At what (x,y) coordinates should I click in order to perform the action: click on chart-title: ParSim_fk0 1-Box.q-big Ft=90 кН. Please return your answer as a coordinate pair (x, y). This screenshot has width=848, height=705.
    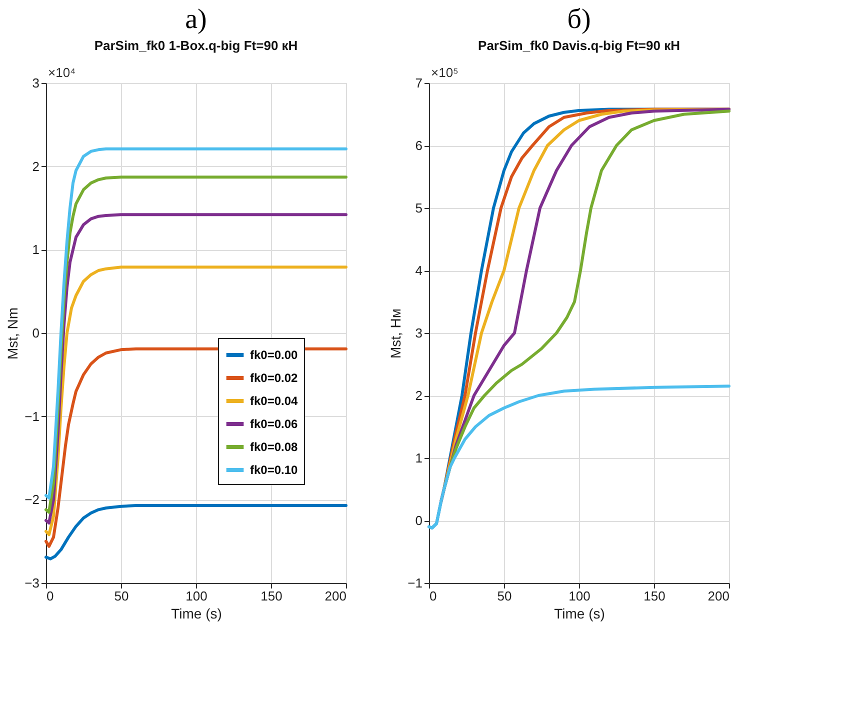
    Looking at the image, I should click on (196, 45).